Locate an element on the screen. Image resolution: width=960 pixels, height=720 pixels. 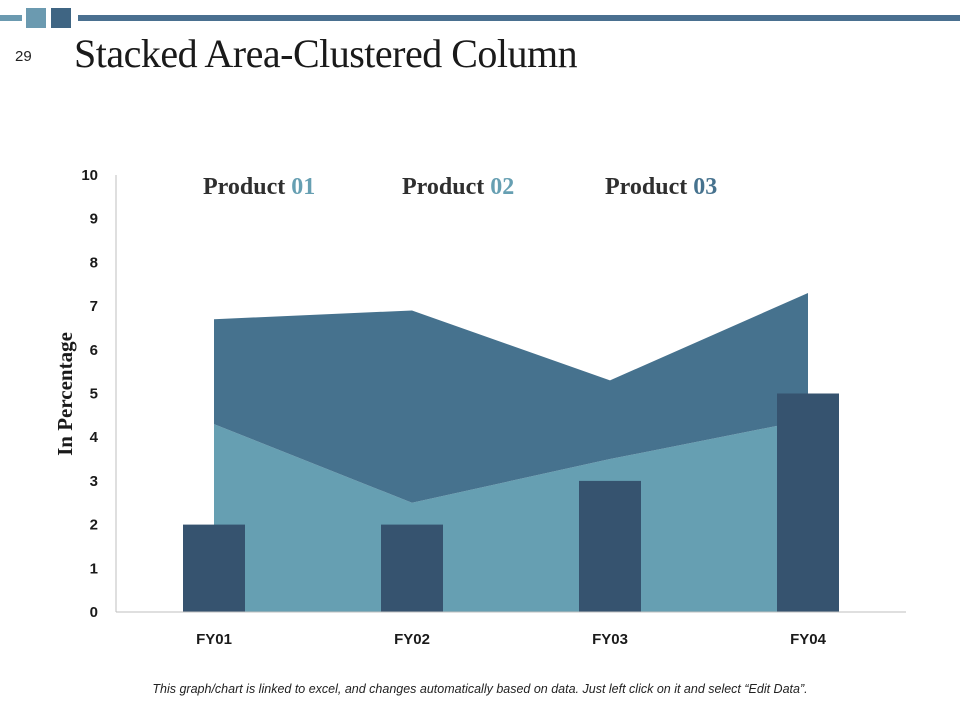
legend-entry: Product 03 is located at coordinates (661, 187).